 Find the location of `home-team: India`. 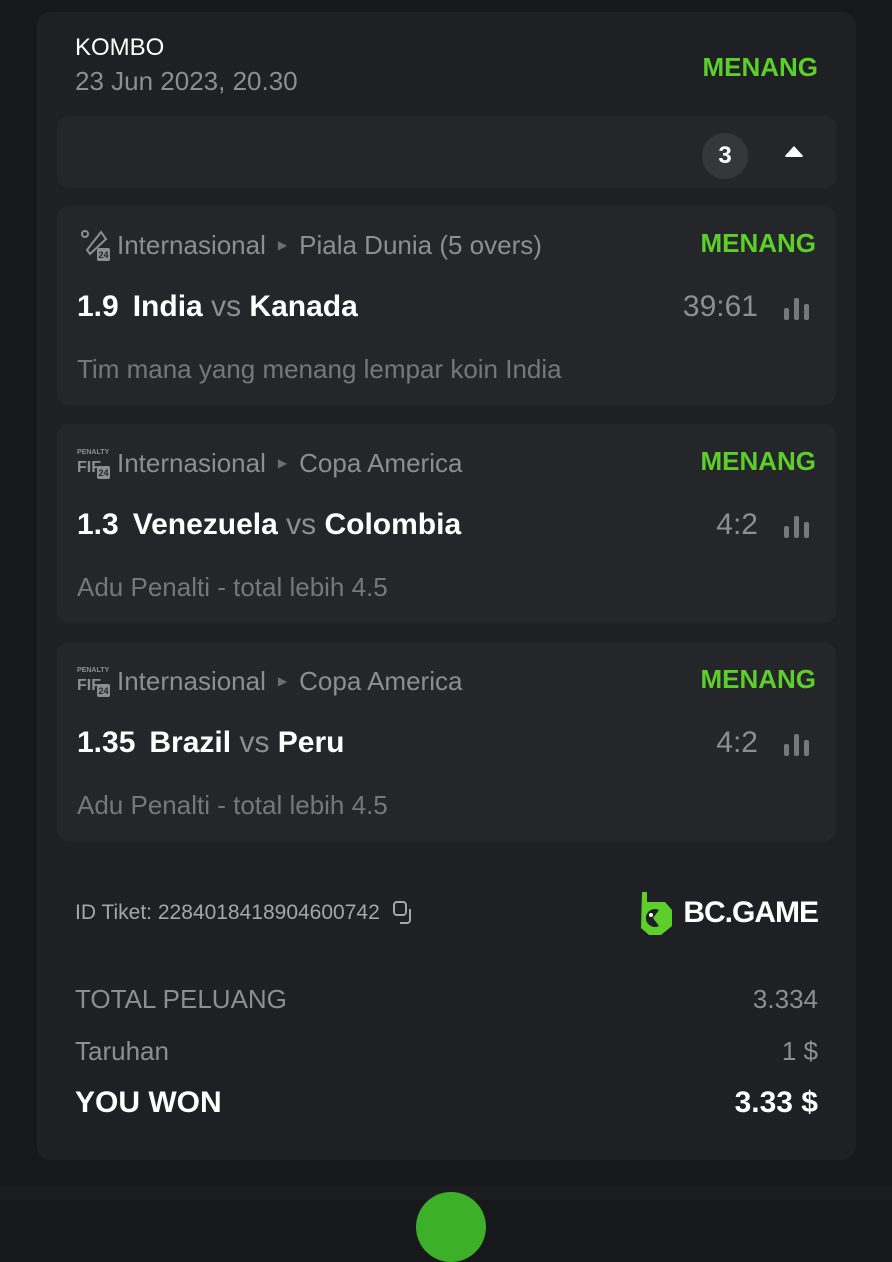

home-team: India is located at coordinates (167, 306).